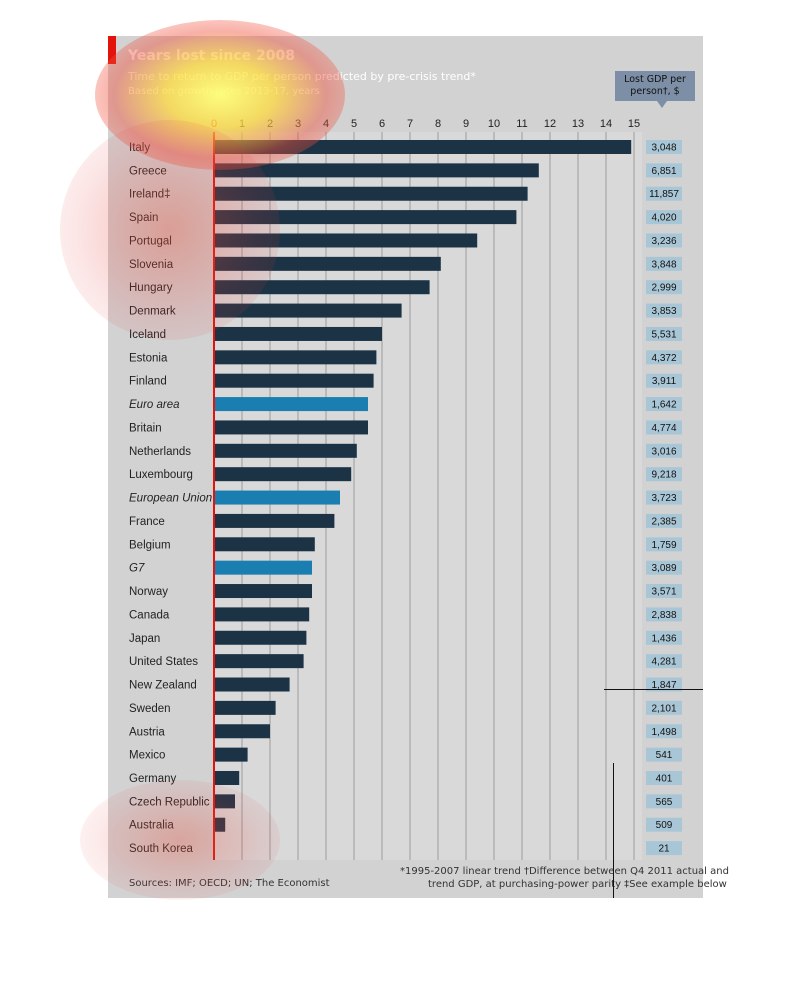  I want to click on sources-note: Sources: IMF; OECD; UN; The Economist, so click(229, 883).